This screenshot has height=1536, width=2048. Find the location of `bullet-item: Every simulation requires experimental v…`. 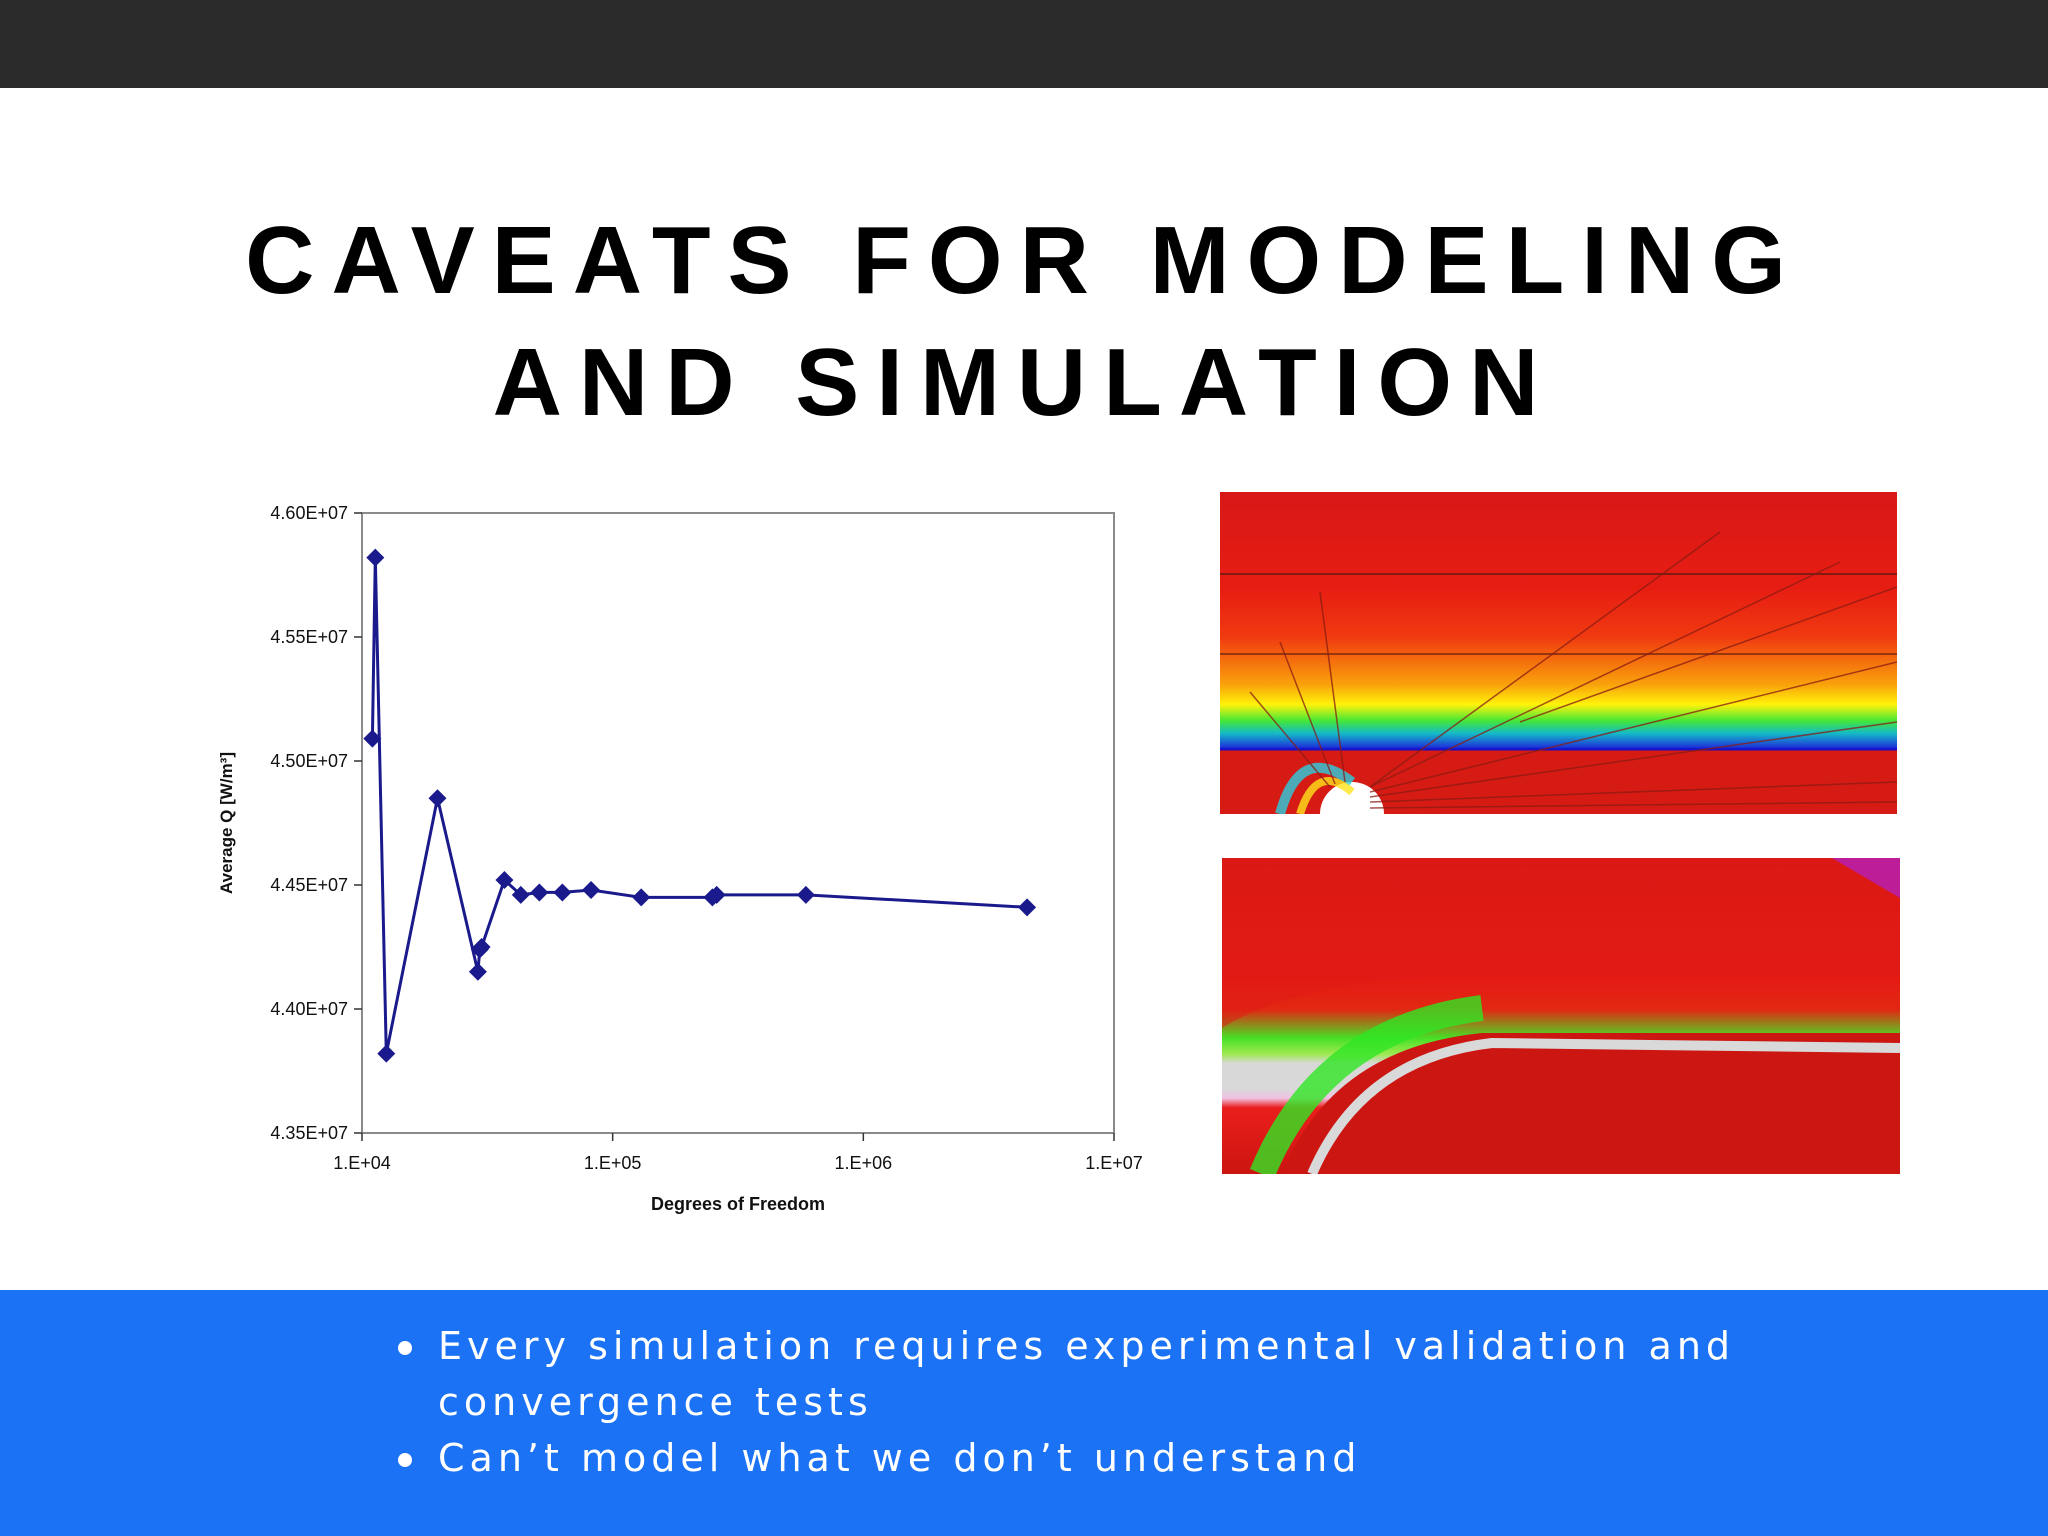

bullet-item: Every simulation requires experimental v… is located at coordinates (1068, 1374).